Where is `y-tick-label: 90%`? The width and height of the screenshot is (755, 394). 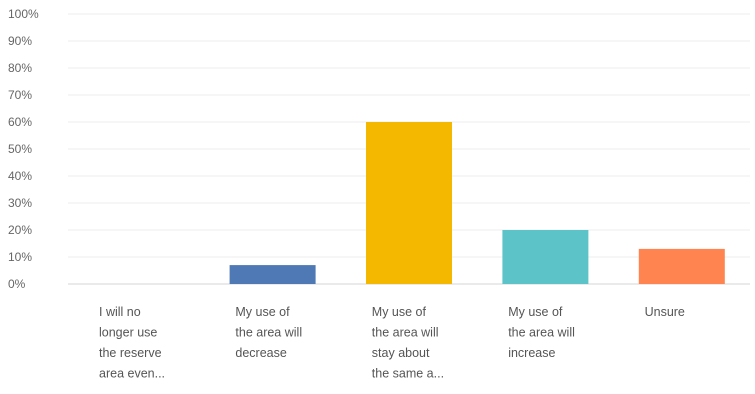 y-tick-label: 90% is located at coordinates (20, 41).